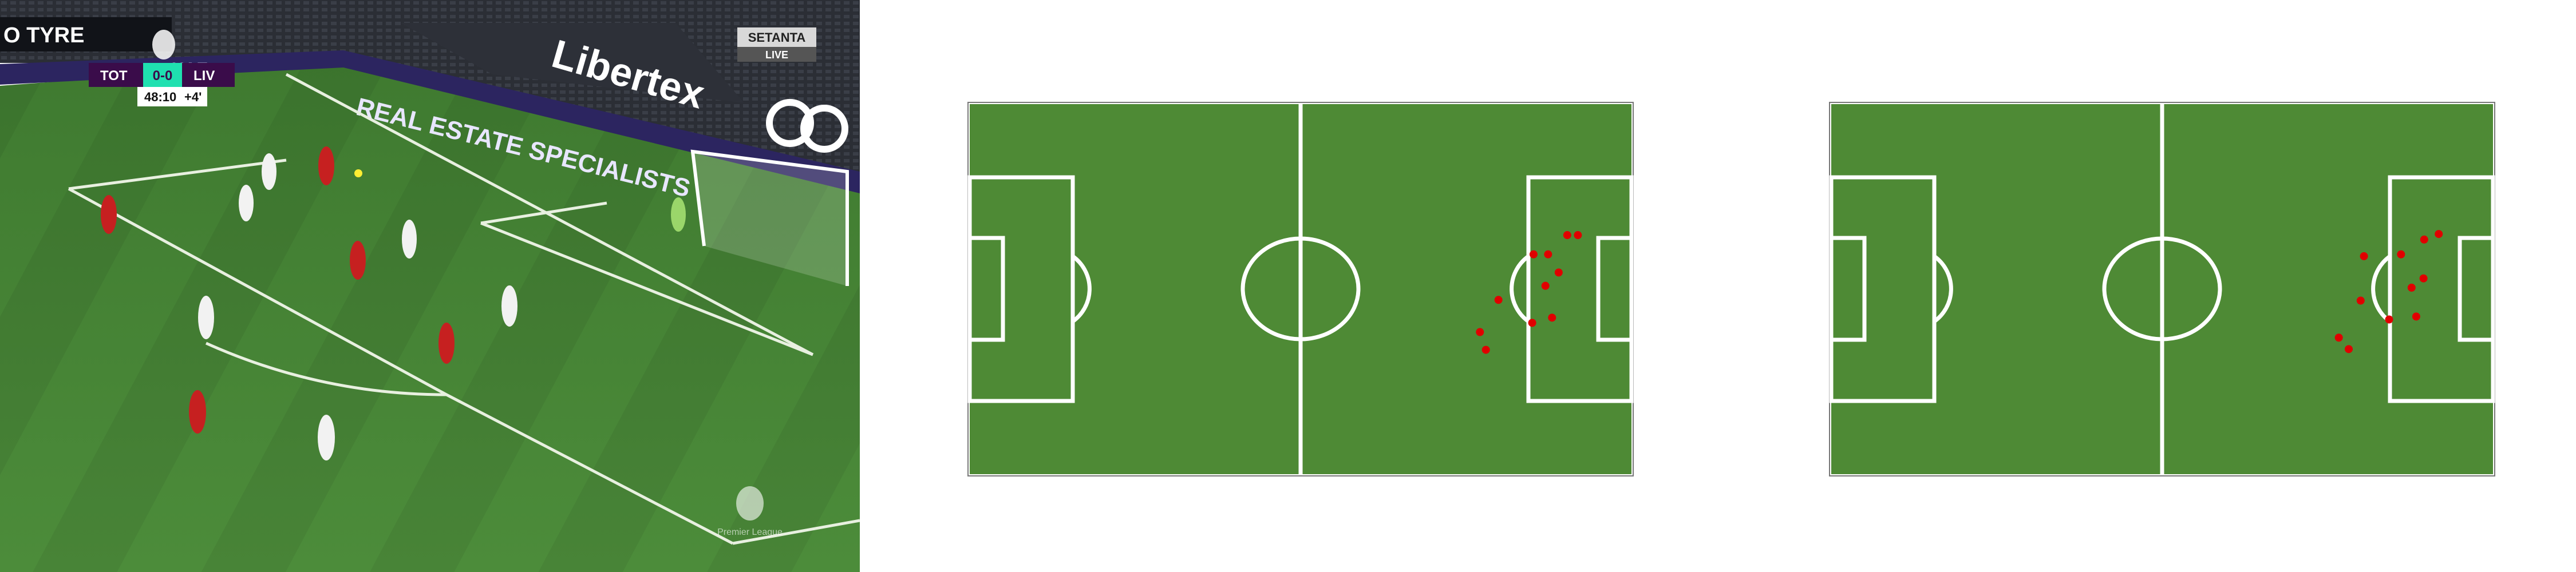 This screenshot has height=572, width=2576. Describe the element at coordinates (430, 121) in the screenshot. I see `ad-board-strip` at that location.